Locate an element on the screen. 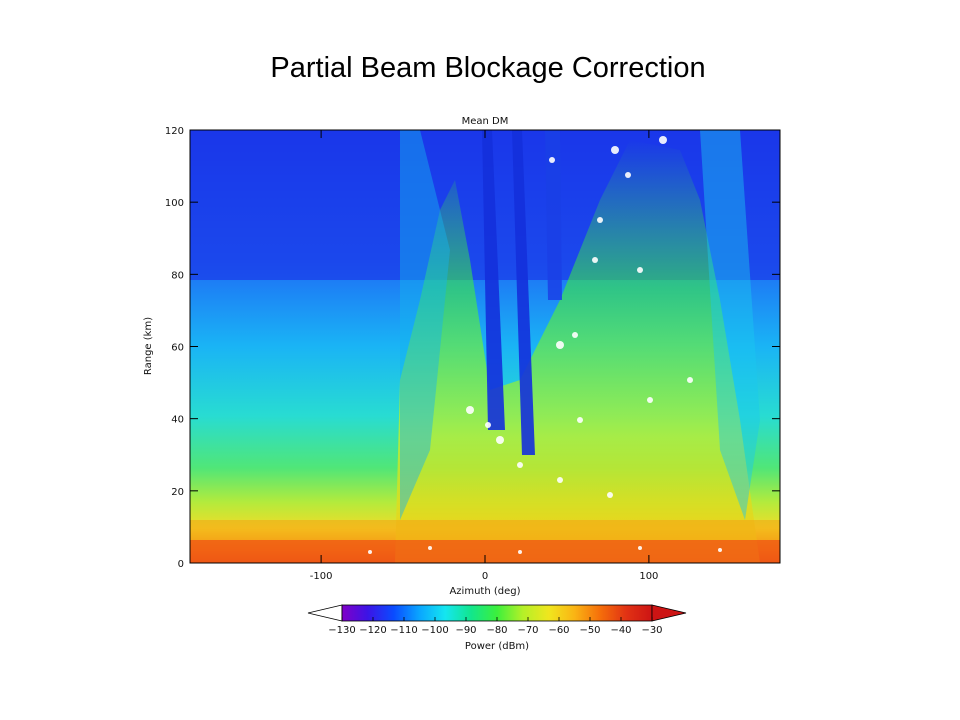 This screenshot has width=960, height=720. colorbar-over-arrow is located at coordinates (669, 613).